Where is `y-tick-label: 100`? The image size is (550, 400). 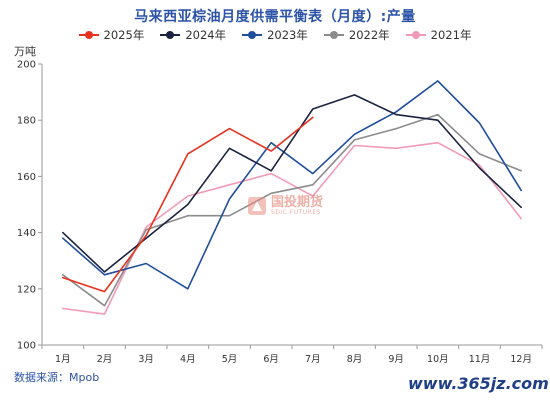
y-tick-label: 100 is located at coordinates (26, 346).